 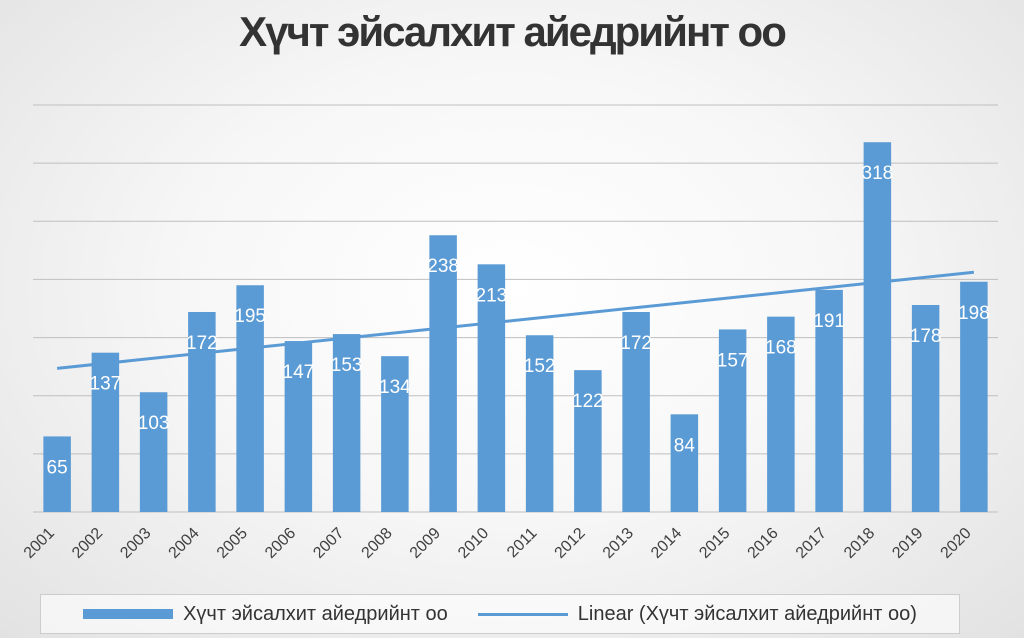 I want to click on data-label: 147, so click(x=299, y=372).